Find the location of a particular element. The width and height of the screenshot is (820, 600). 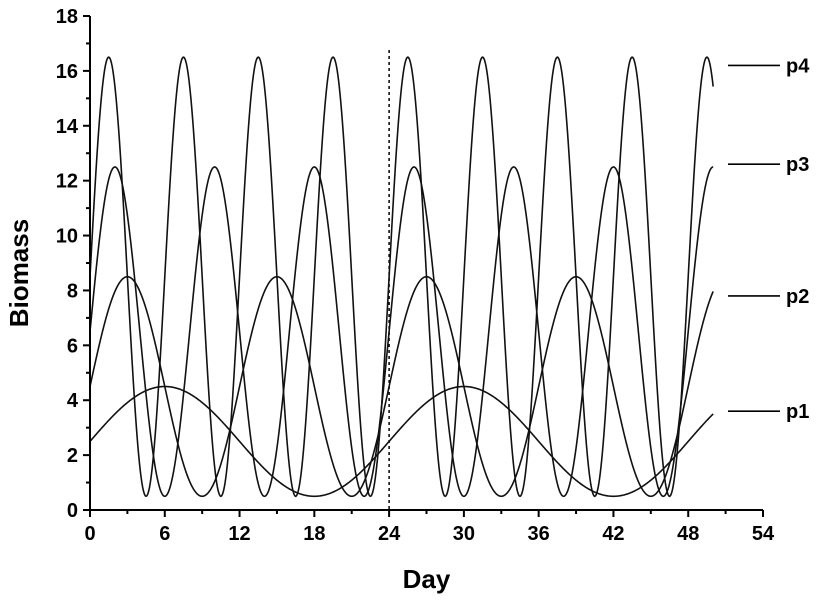

y-tick-label: 6 is located at coordinates (72, 346).